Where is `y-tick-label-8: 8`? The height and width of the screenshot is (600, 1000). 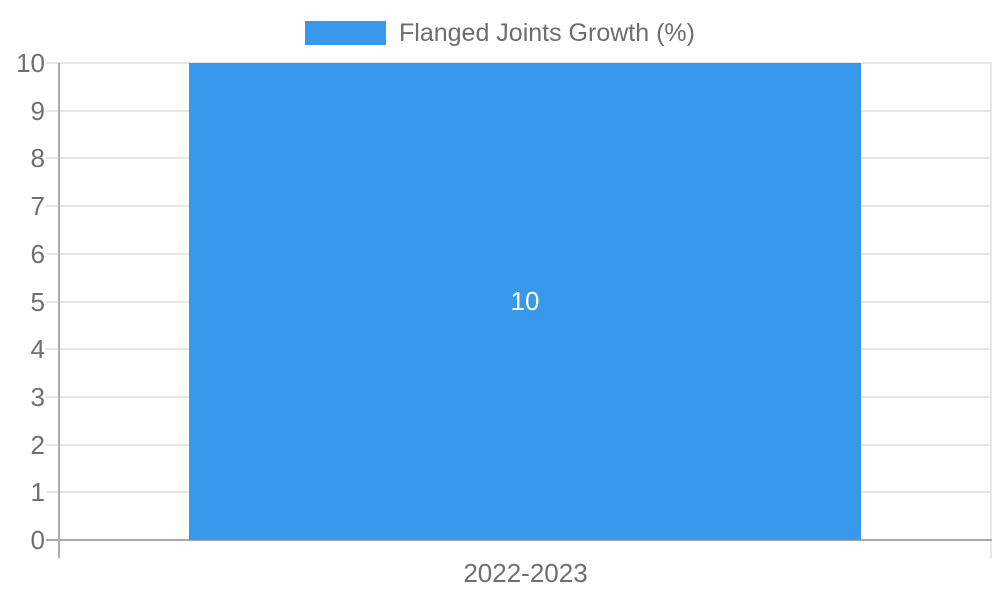
y-tick-label-8: 8 is located at coordinates (37, 158).